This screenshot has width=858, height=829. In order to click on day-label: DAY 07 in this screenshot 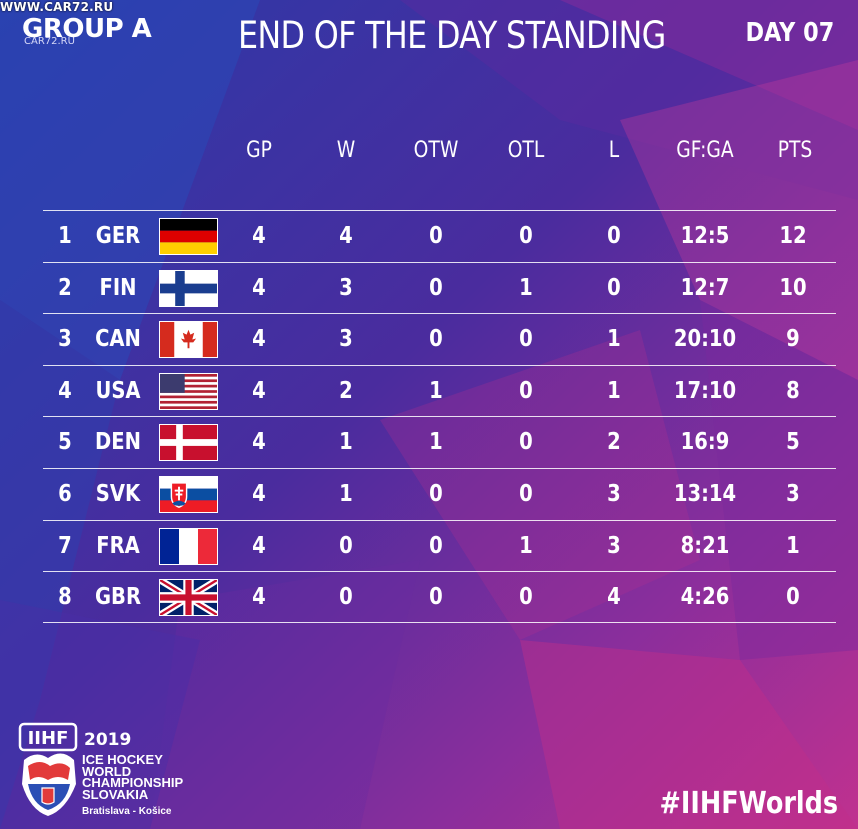, I will do `click(789, 33)`.